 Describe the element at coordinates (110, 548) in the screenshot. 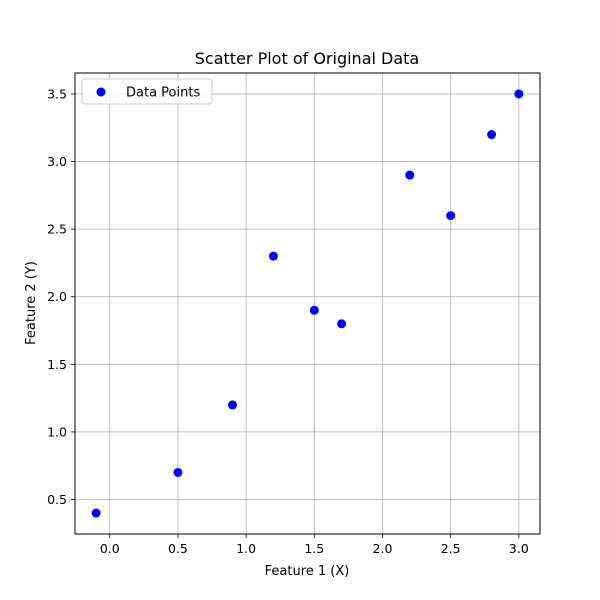

I see `x-tick-label: 0.0` at that location.